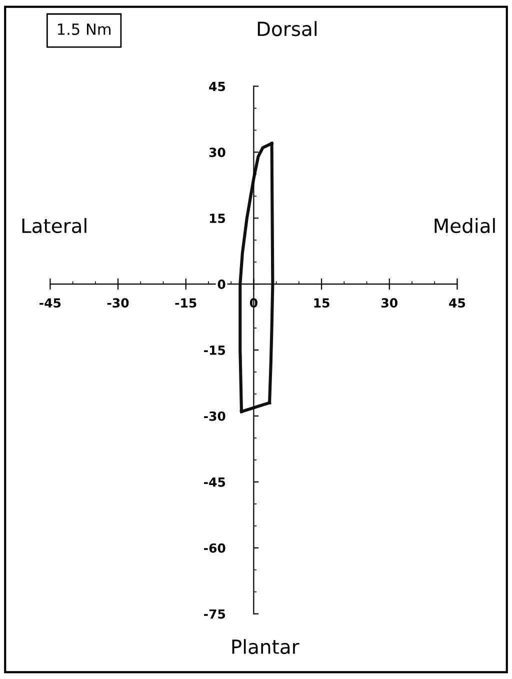 The image size is (512, 679). What do you see at coordinates (118, 303) in the screenshot?
I see `x-tick-label: -30` at bounding box center [118, 303].